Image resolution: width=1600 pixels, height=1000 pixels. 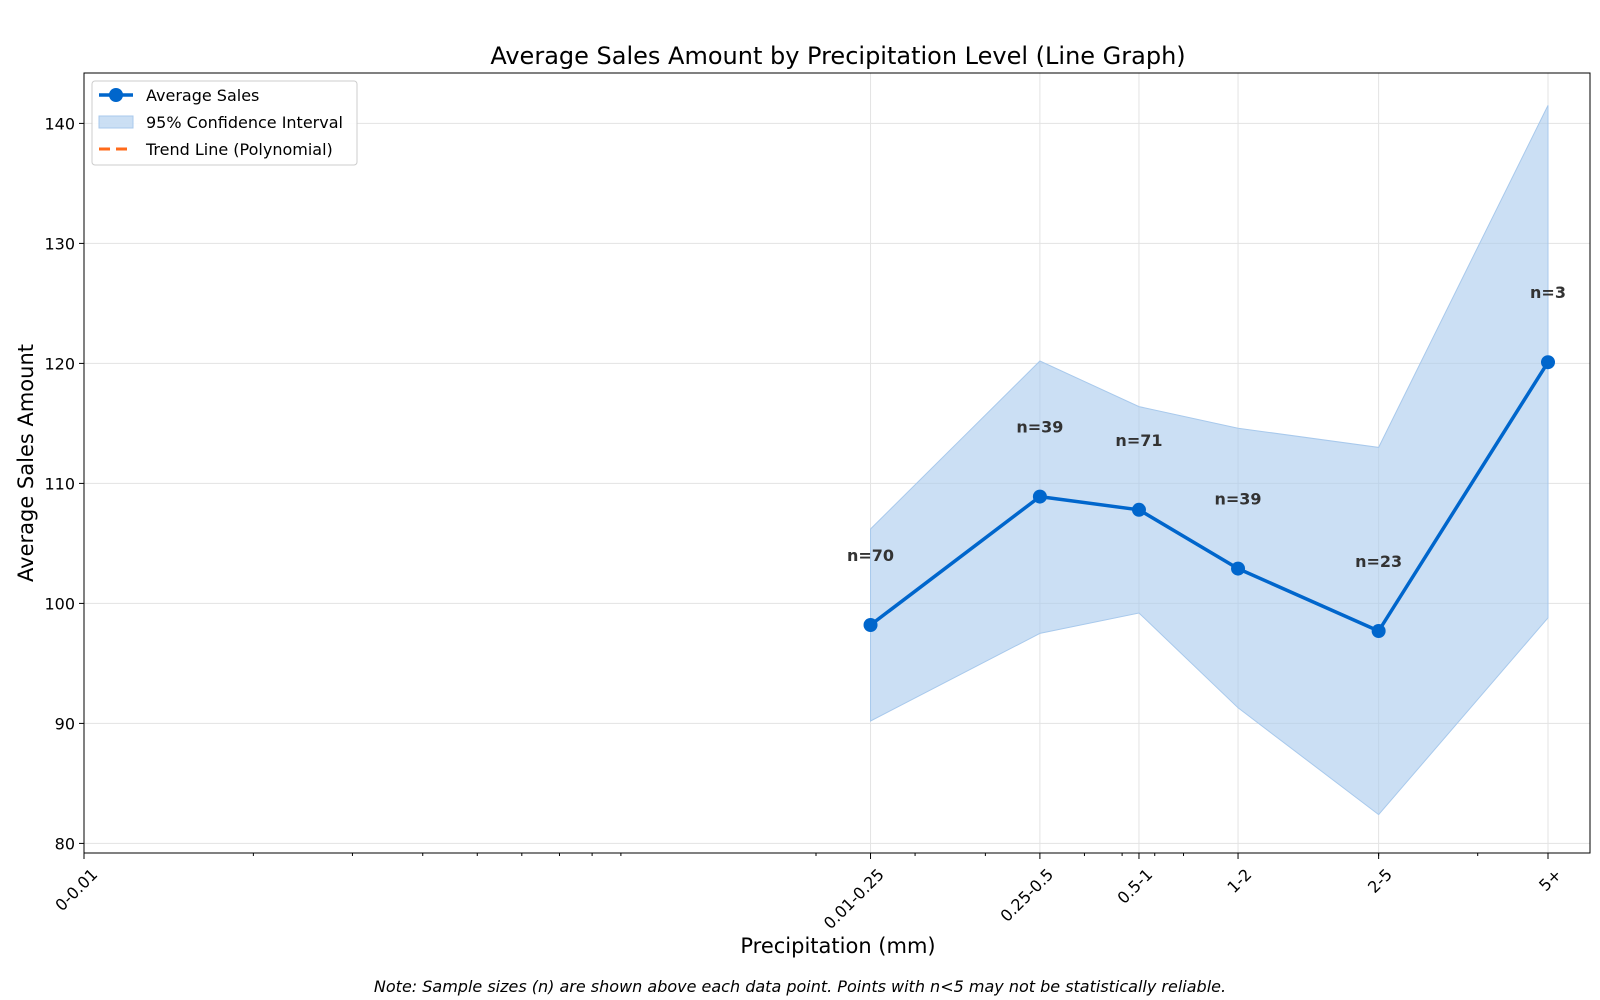 What do you see at coordinates (1138, 440) in the screenshot?
I see `n-label: n=71` at bounding box center [1138, 440].